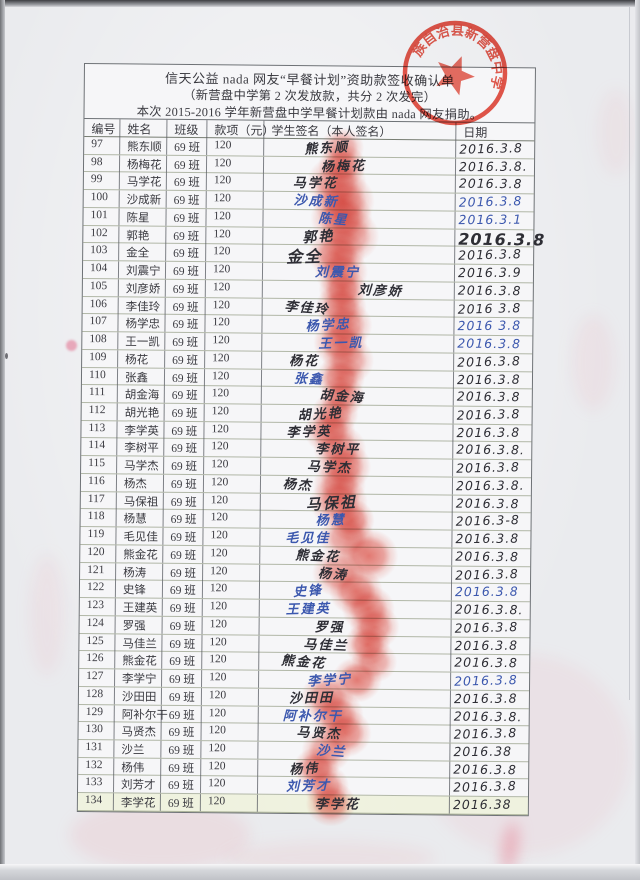 The image size is (640, 880). Describe the element at coordinates (96, 784) in the screenshot. I see `row-number: 133` at that location.